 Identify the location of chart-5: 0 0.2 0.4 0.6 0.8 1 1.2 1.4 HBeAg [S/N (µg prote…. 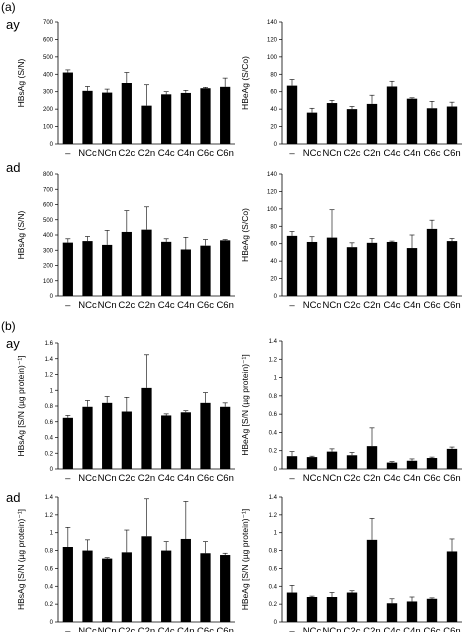
(351, 411).